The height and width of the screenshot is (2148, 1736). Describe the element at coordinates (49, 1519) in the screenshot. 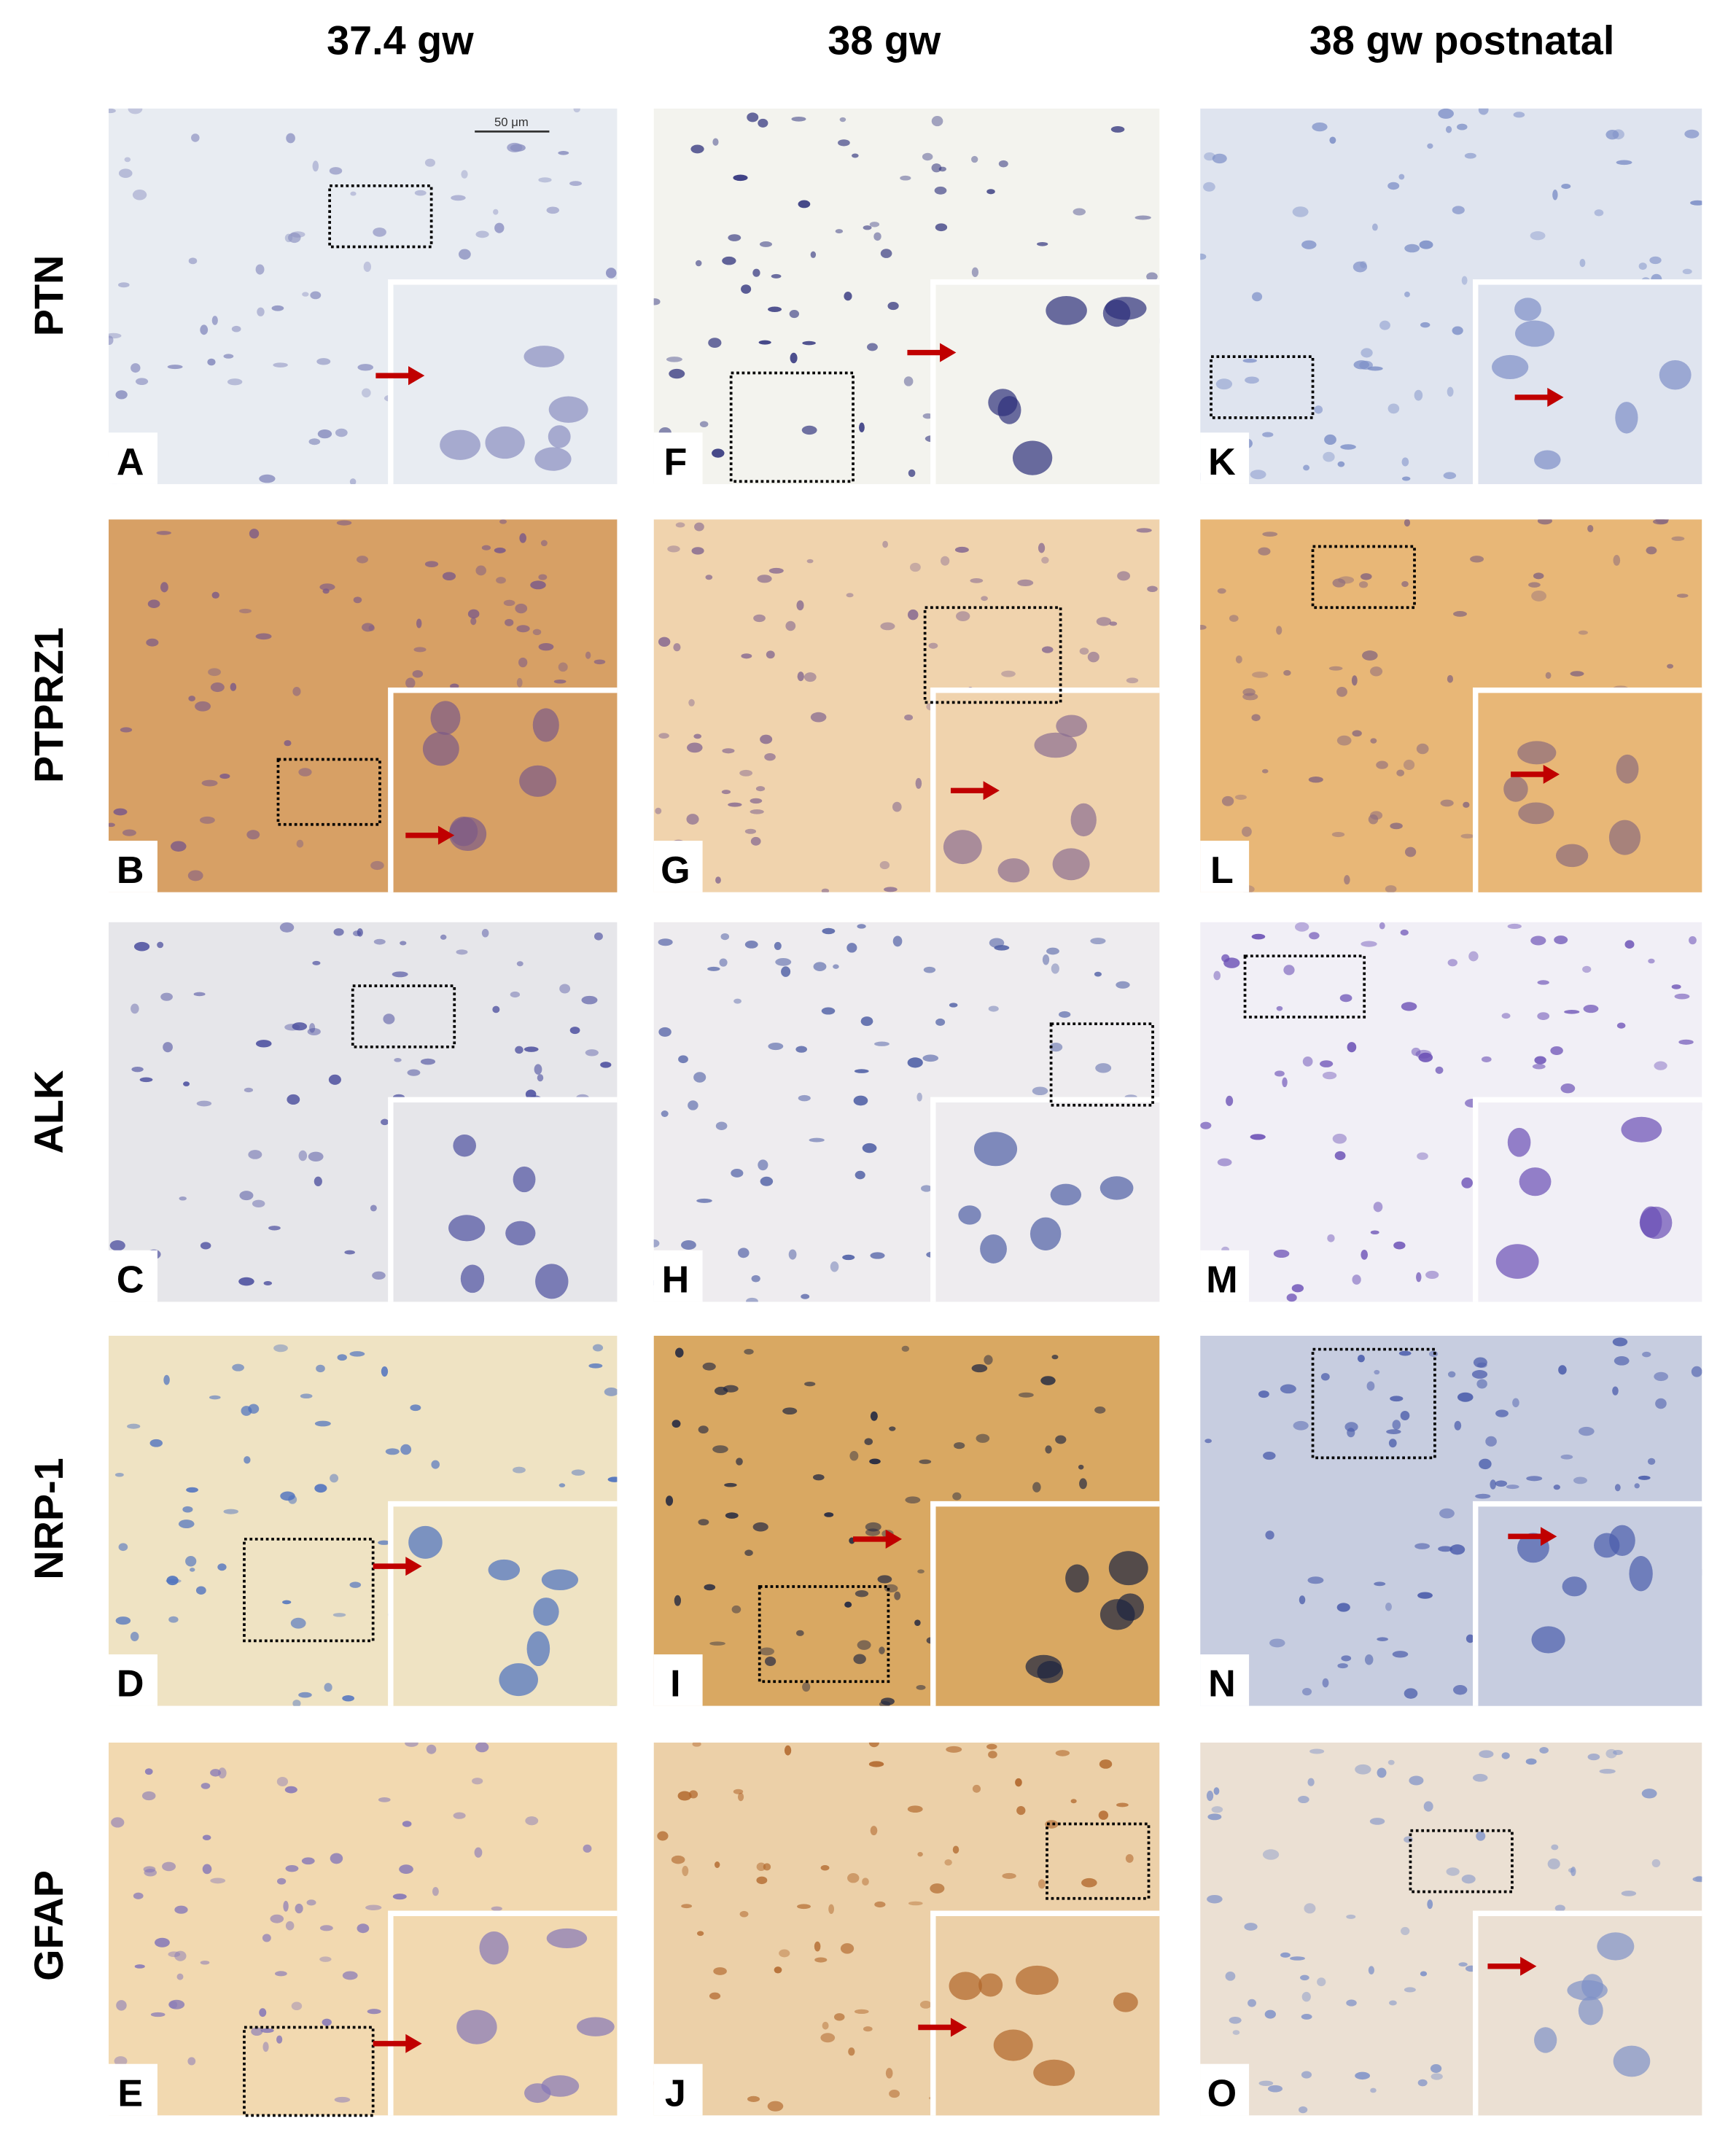

I see `row-header: NRP-1` at that location.